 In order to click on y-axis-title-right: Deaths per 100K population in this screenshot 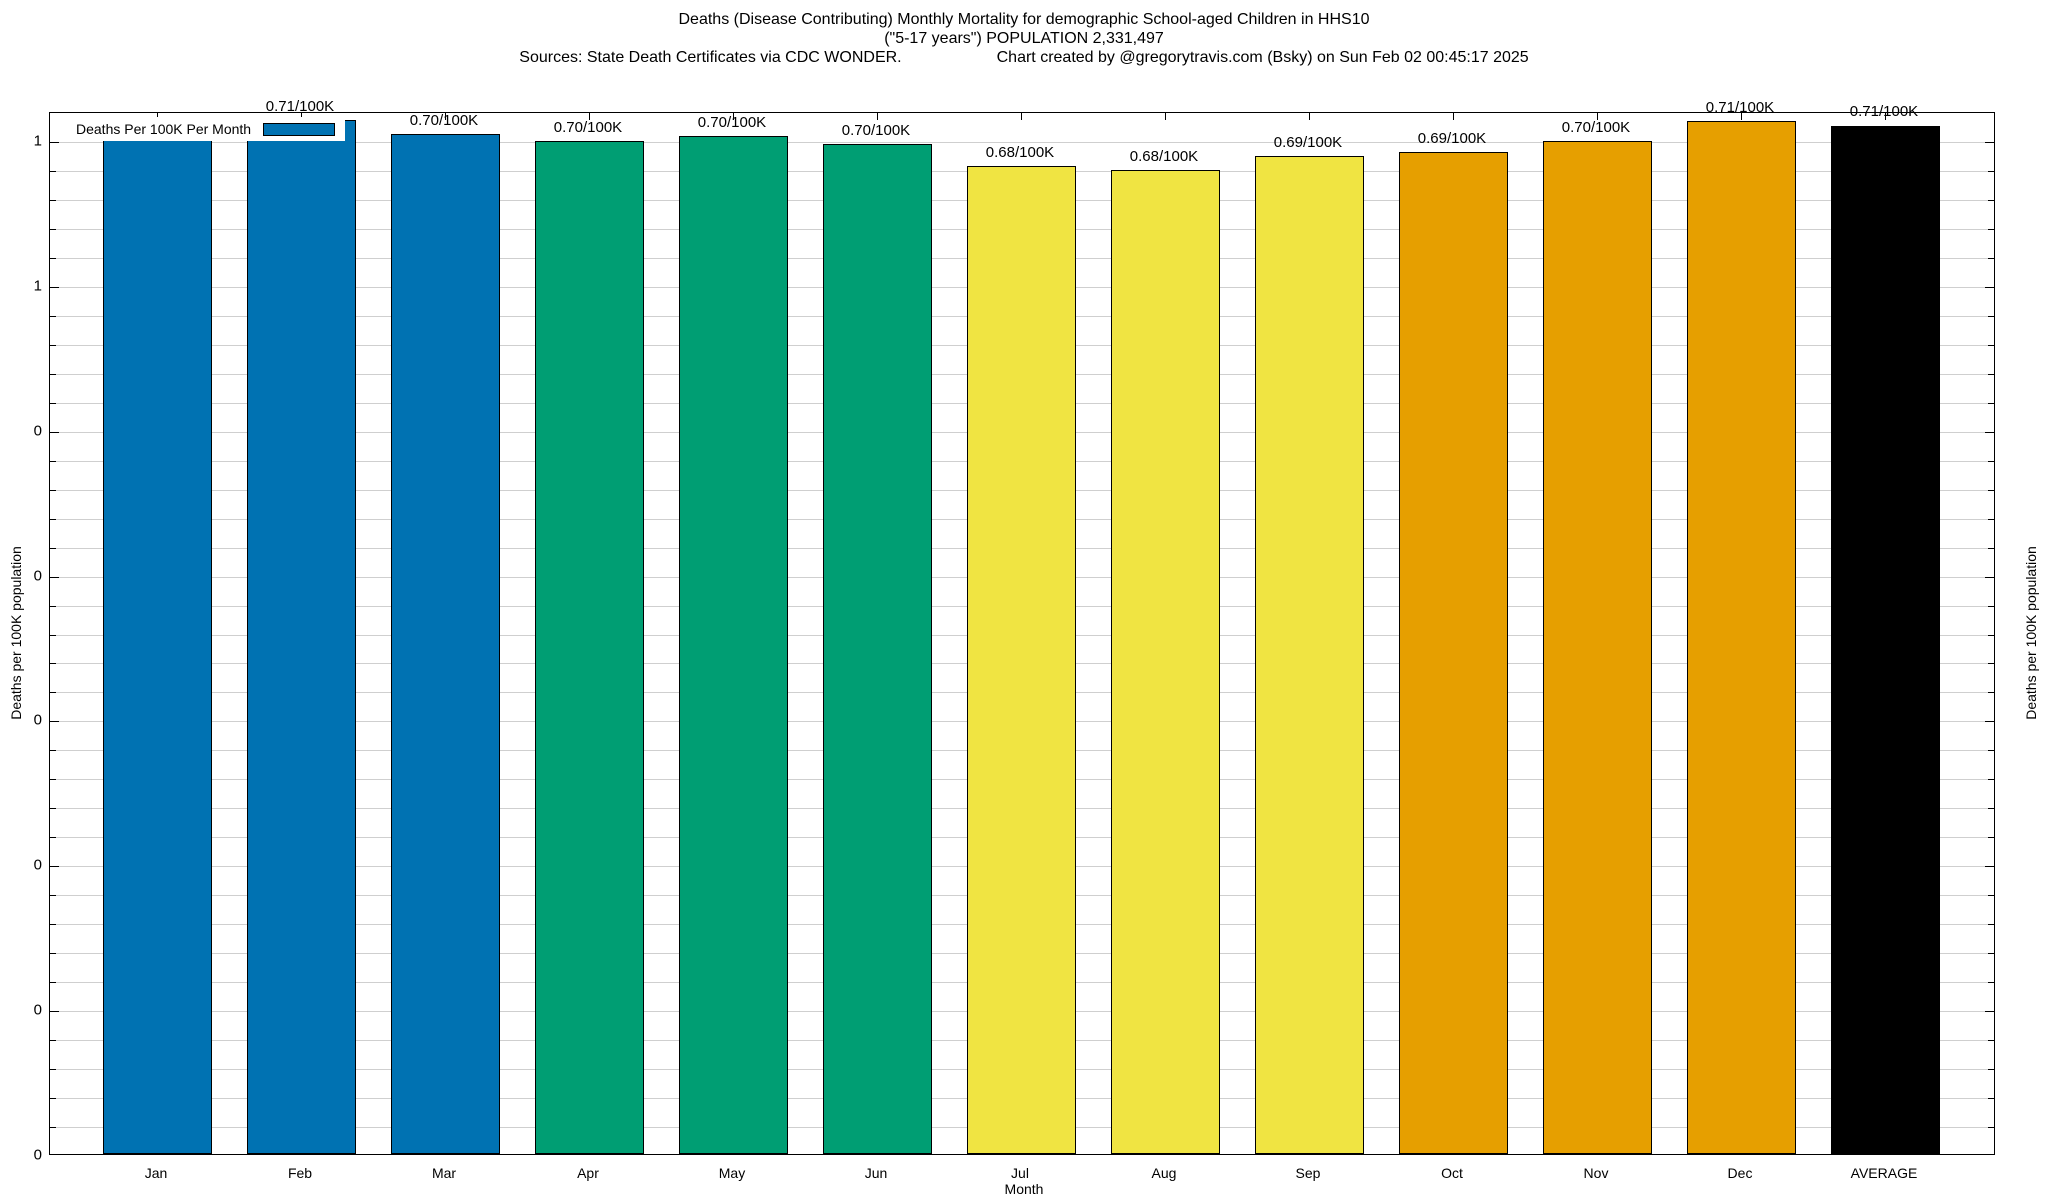, I will do `click(2031, 633)`.